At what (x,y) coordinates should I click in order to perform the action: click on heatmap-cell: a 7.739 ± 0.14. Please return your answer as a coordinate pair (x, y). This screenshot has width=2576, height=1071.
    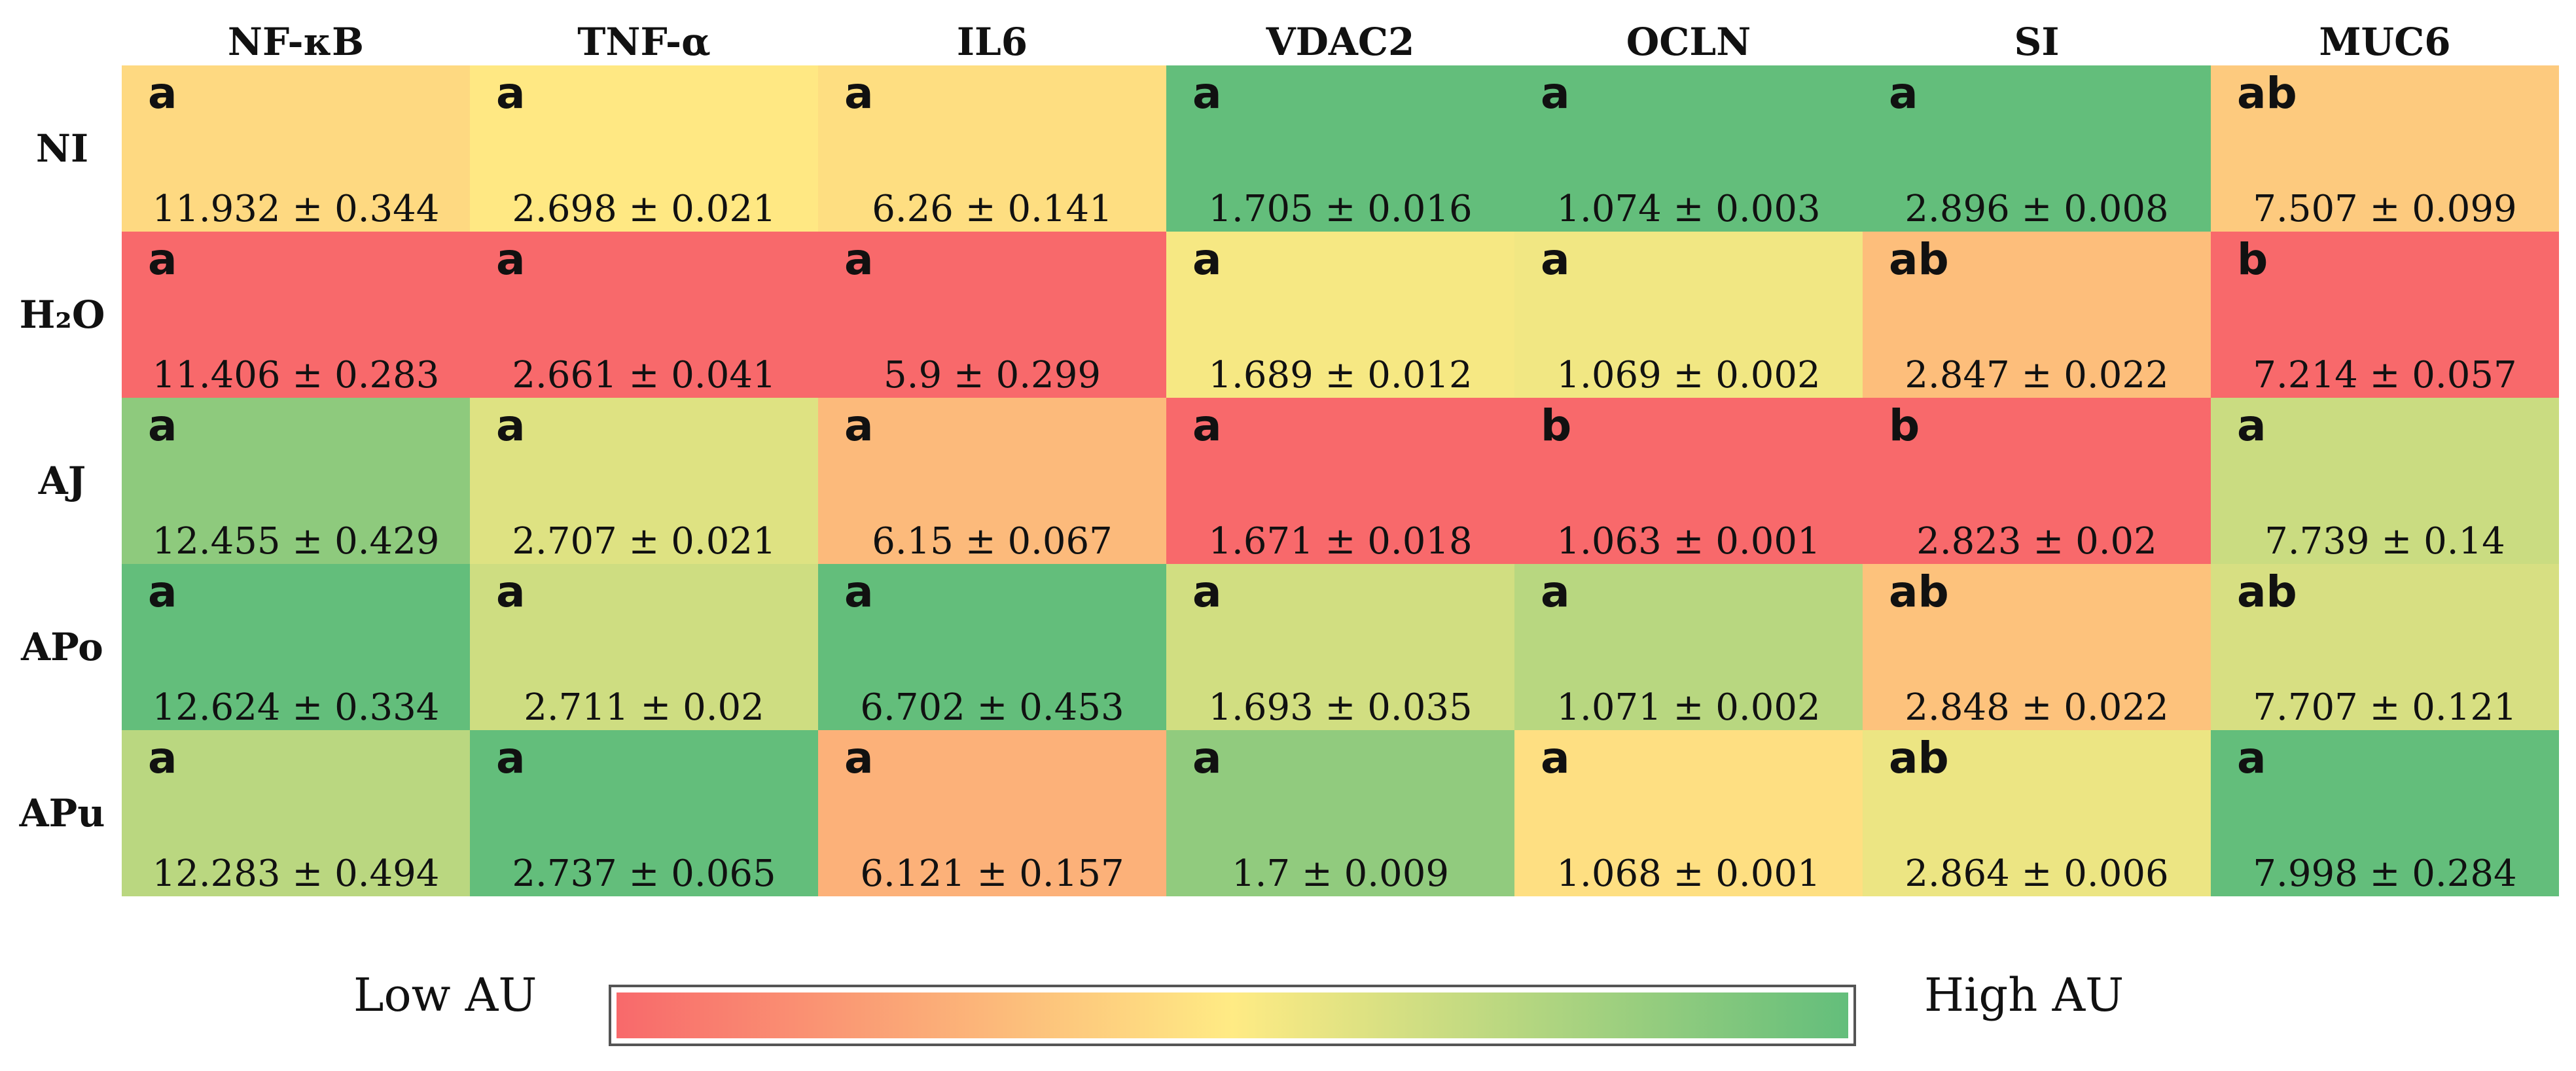
    Looking at the image, I should click on (2385, 481).